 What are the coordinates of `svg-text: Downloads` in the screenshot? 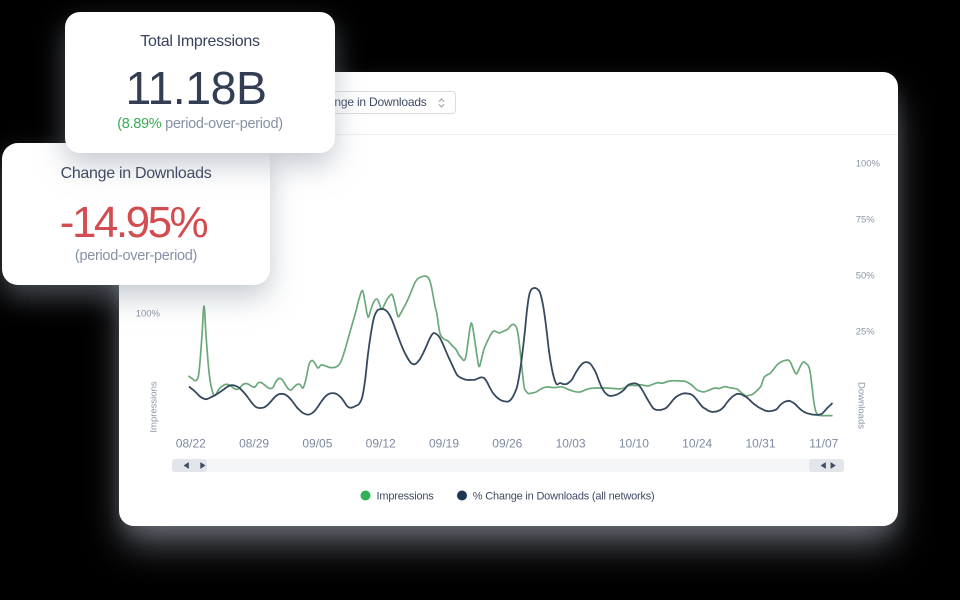 It's located at (861, 405).